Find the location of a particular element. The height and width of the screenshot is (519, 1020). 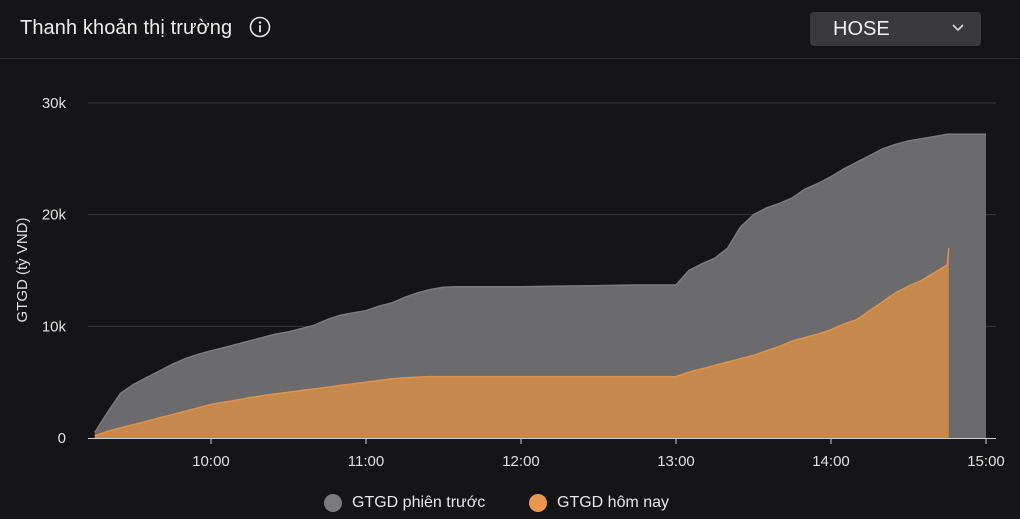

legend-label-previous: GTGD phiên trước is located at coordinates (419, 502).